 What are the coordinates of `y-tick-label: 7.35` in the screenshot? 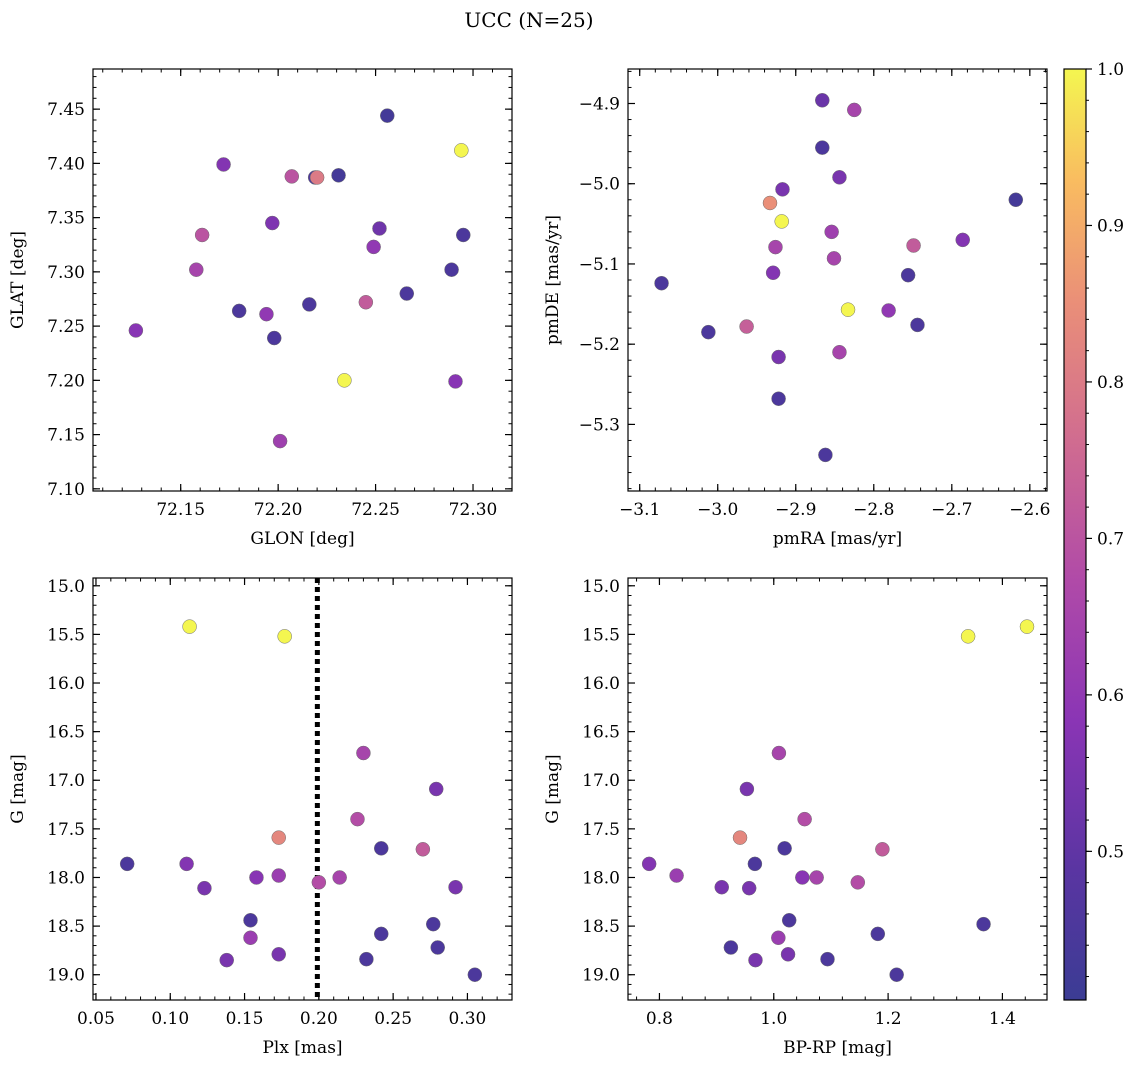 It's located at (66, 219).